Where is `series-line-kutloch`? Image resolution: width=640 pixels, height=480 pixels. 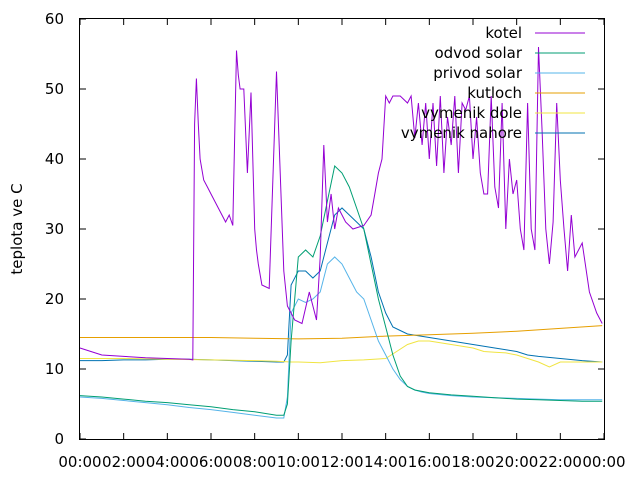 series-line-kutloch is located at coordinates (341, 332).